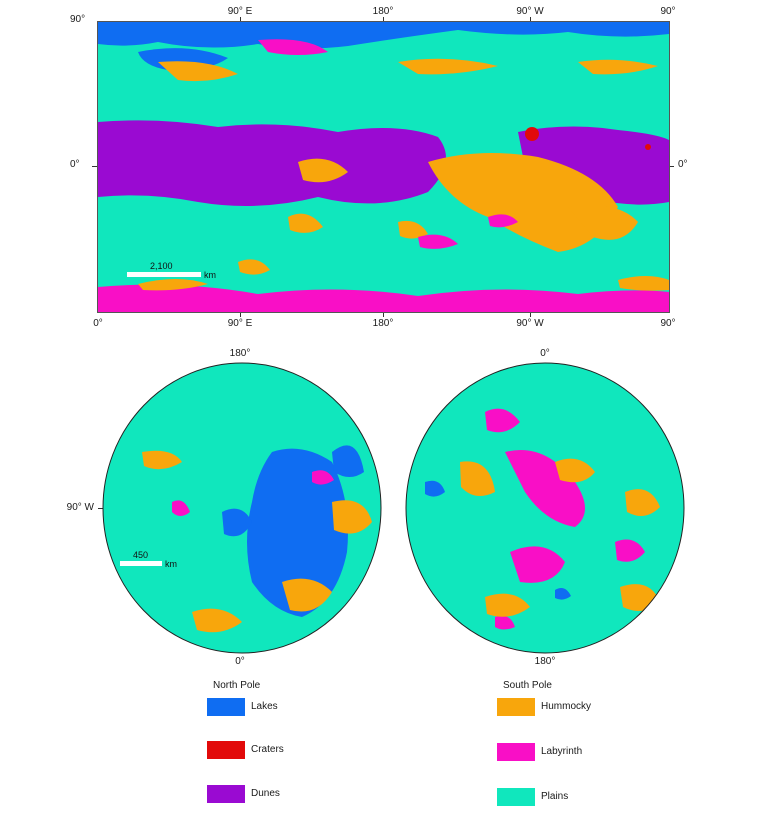 The image size is (766, 813). What do you see at coordinates (78, 19) in the screenshot?
I see `lat-label-90-top: 90°` at bounding box center [78, 19].